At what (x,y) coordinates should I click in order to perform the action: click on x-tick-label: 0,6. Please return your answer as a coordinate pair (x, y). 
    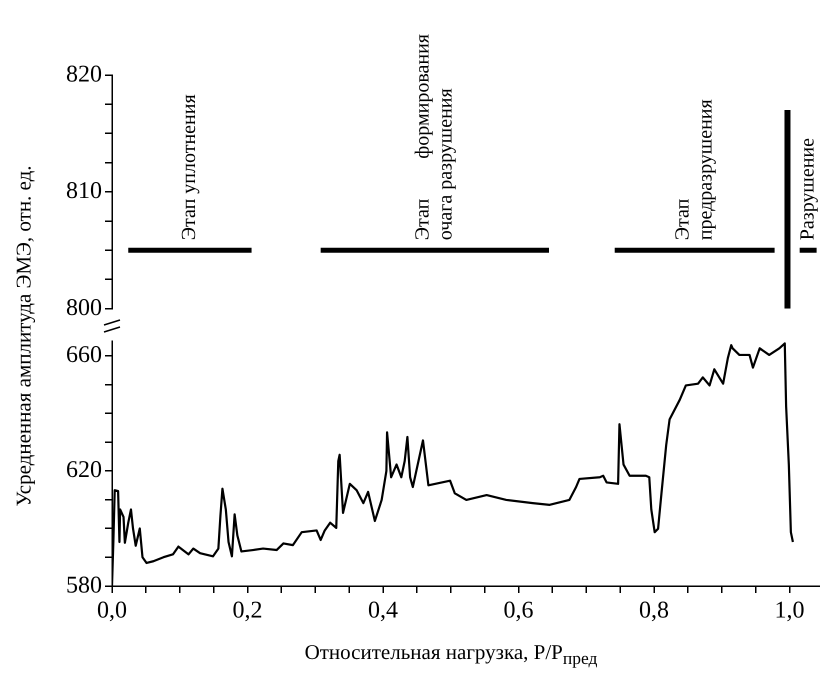
    Looking at the image, I should click on (519, 611).